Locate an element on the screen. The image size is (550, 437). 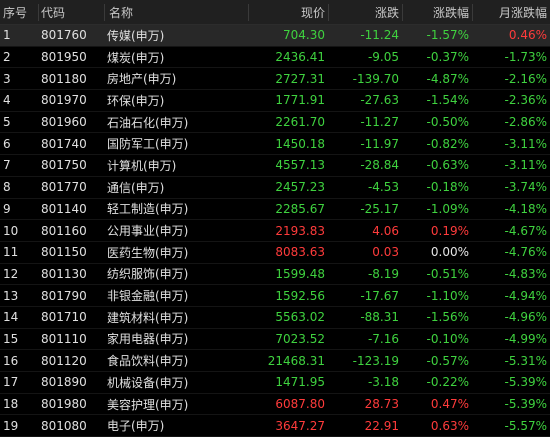
row-index: 9 is located at coordinates (7, 208).